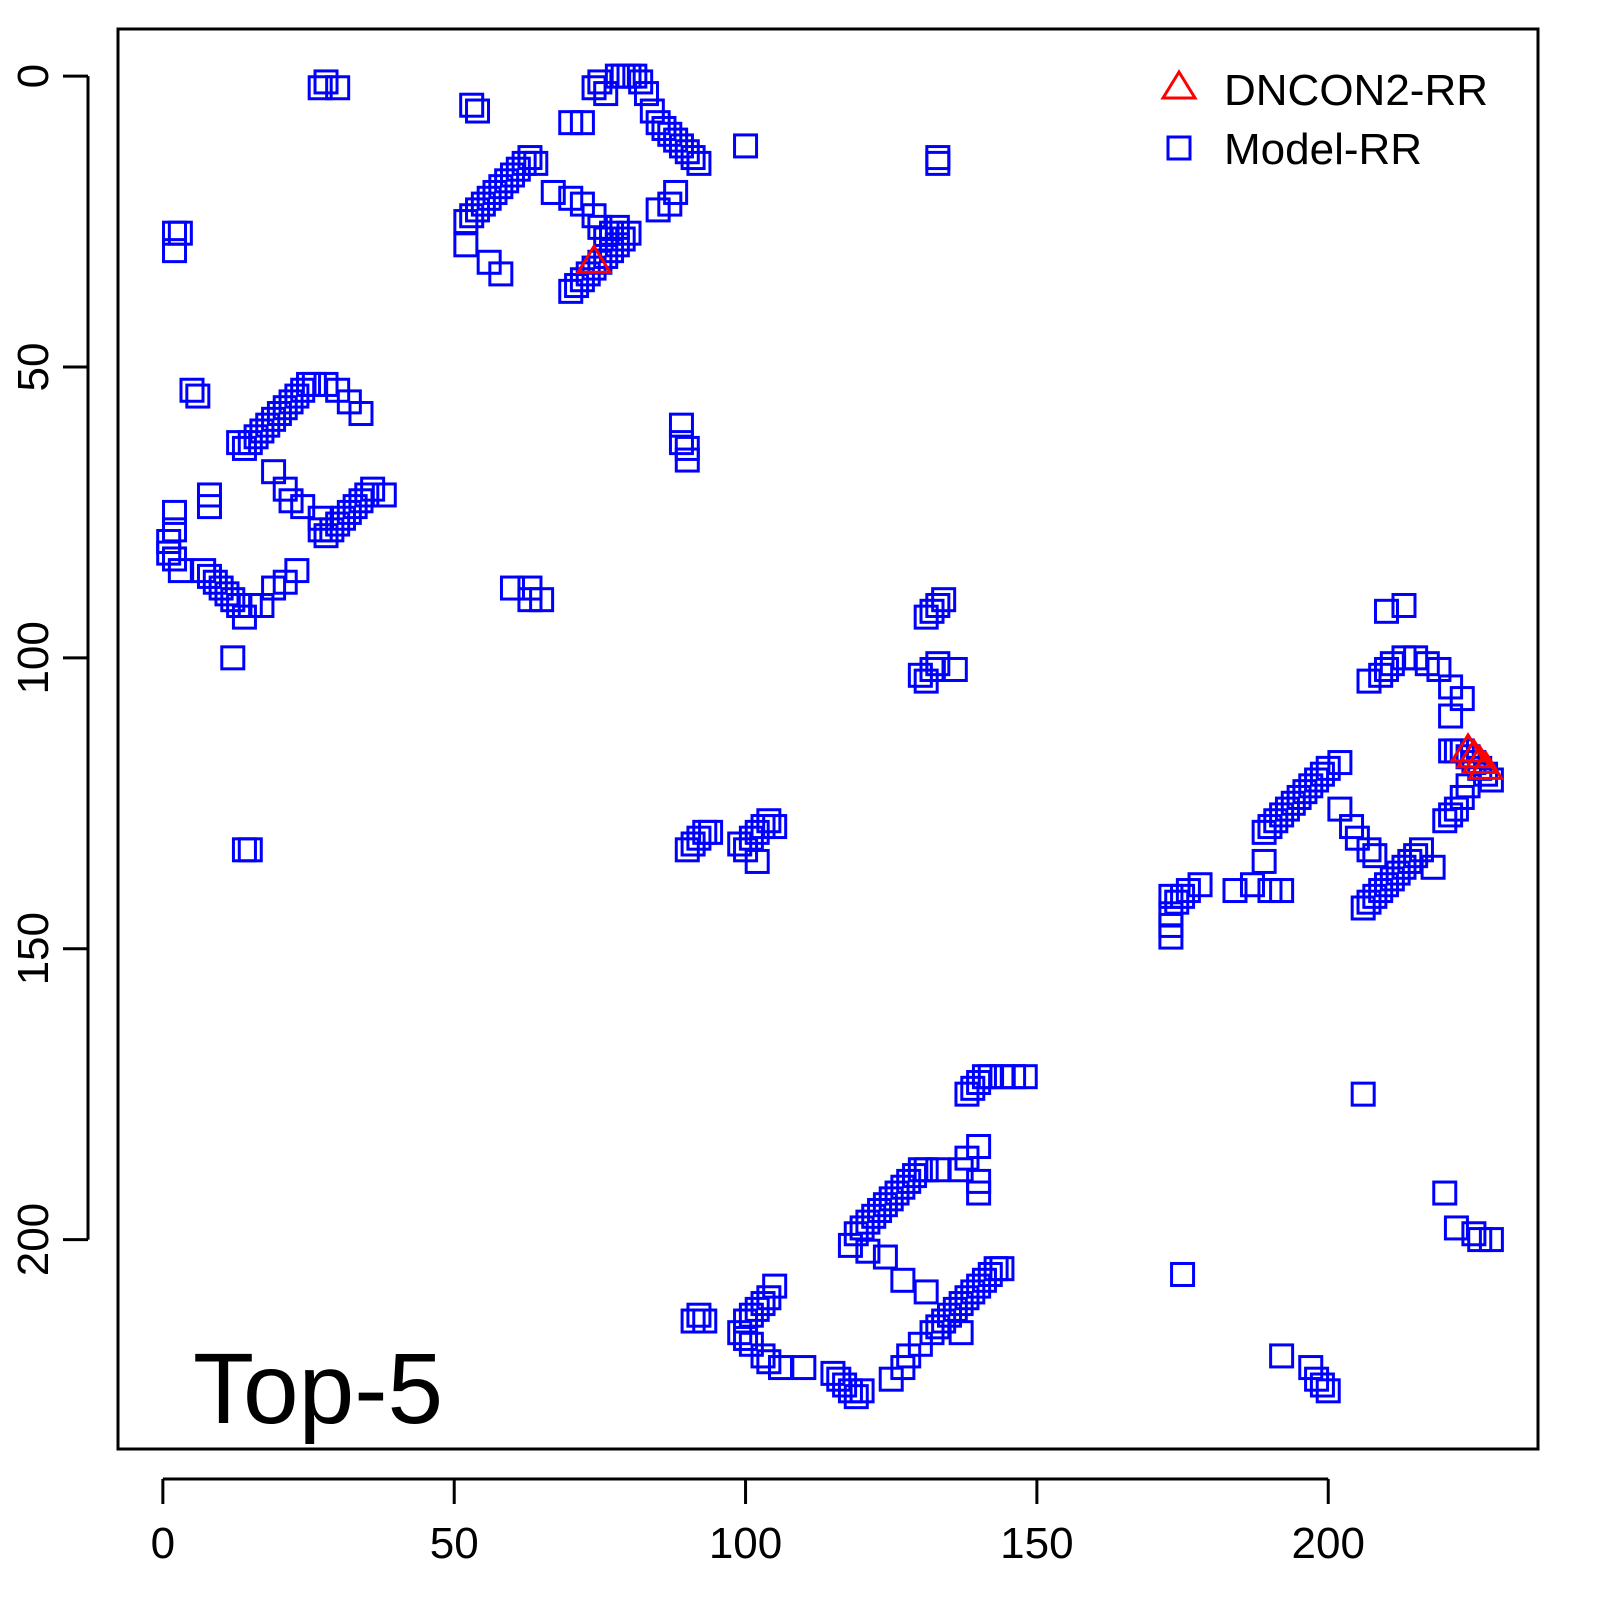  What do you see at coordinates (1036, 1543) in the screenshot?
I see `x-tick-label: 150` at bounding box center [1036, 1543].